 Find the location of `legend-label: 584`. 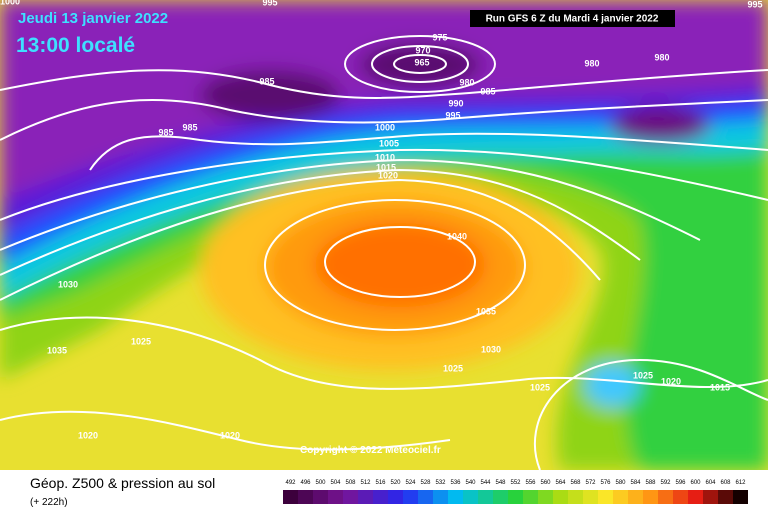

legend-label: 584 is located at coordinates (635, 483).